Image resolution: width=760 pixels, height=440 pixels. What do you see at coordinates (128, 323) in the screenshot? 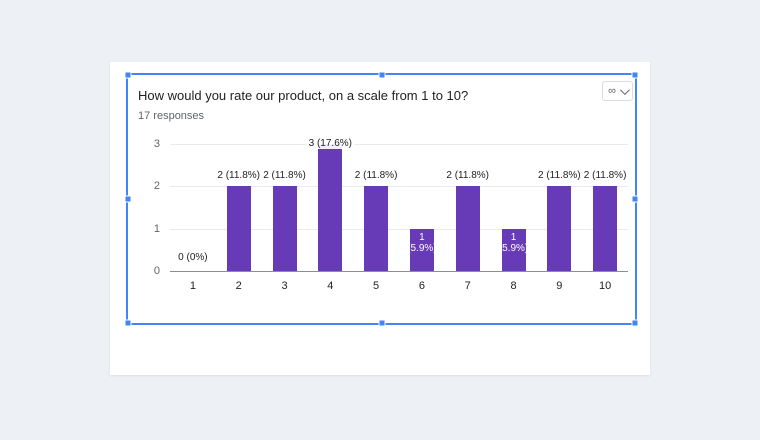
I see `selection-handle-sw` at bounding box center [128, 323].